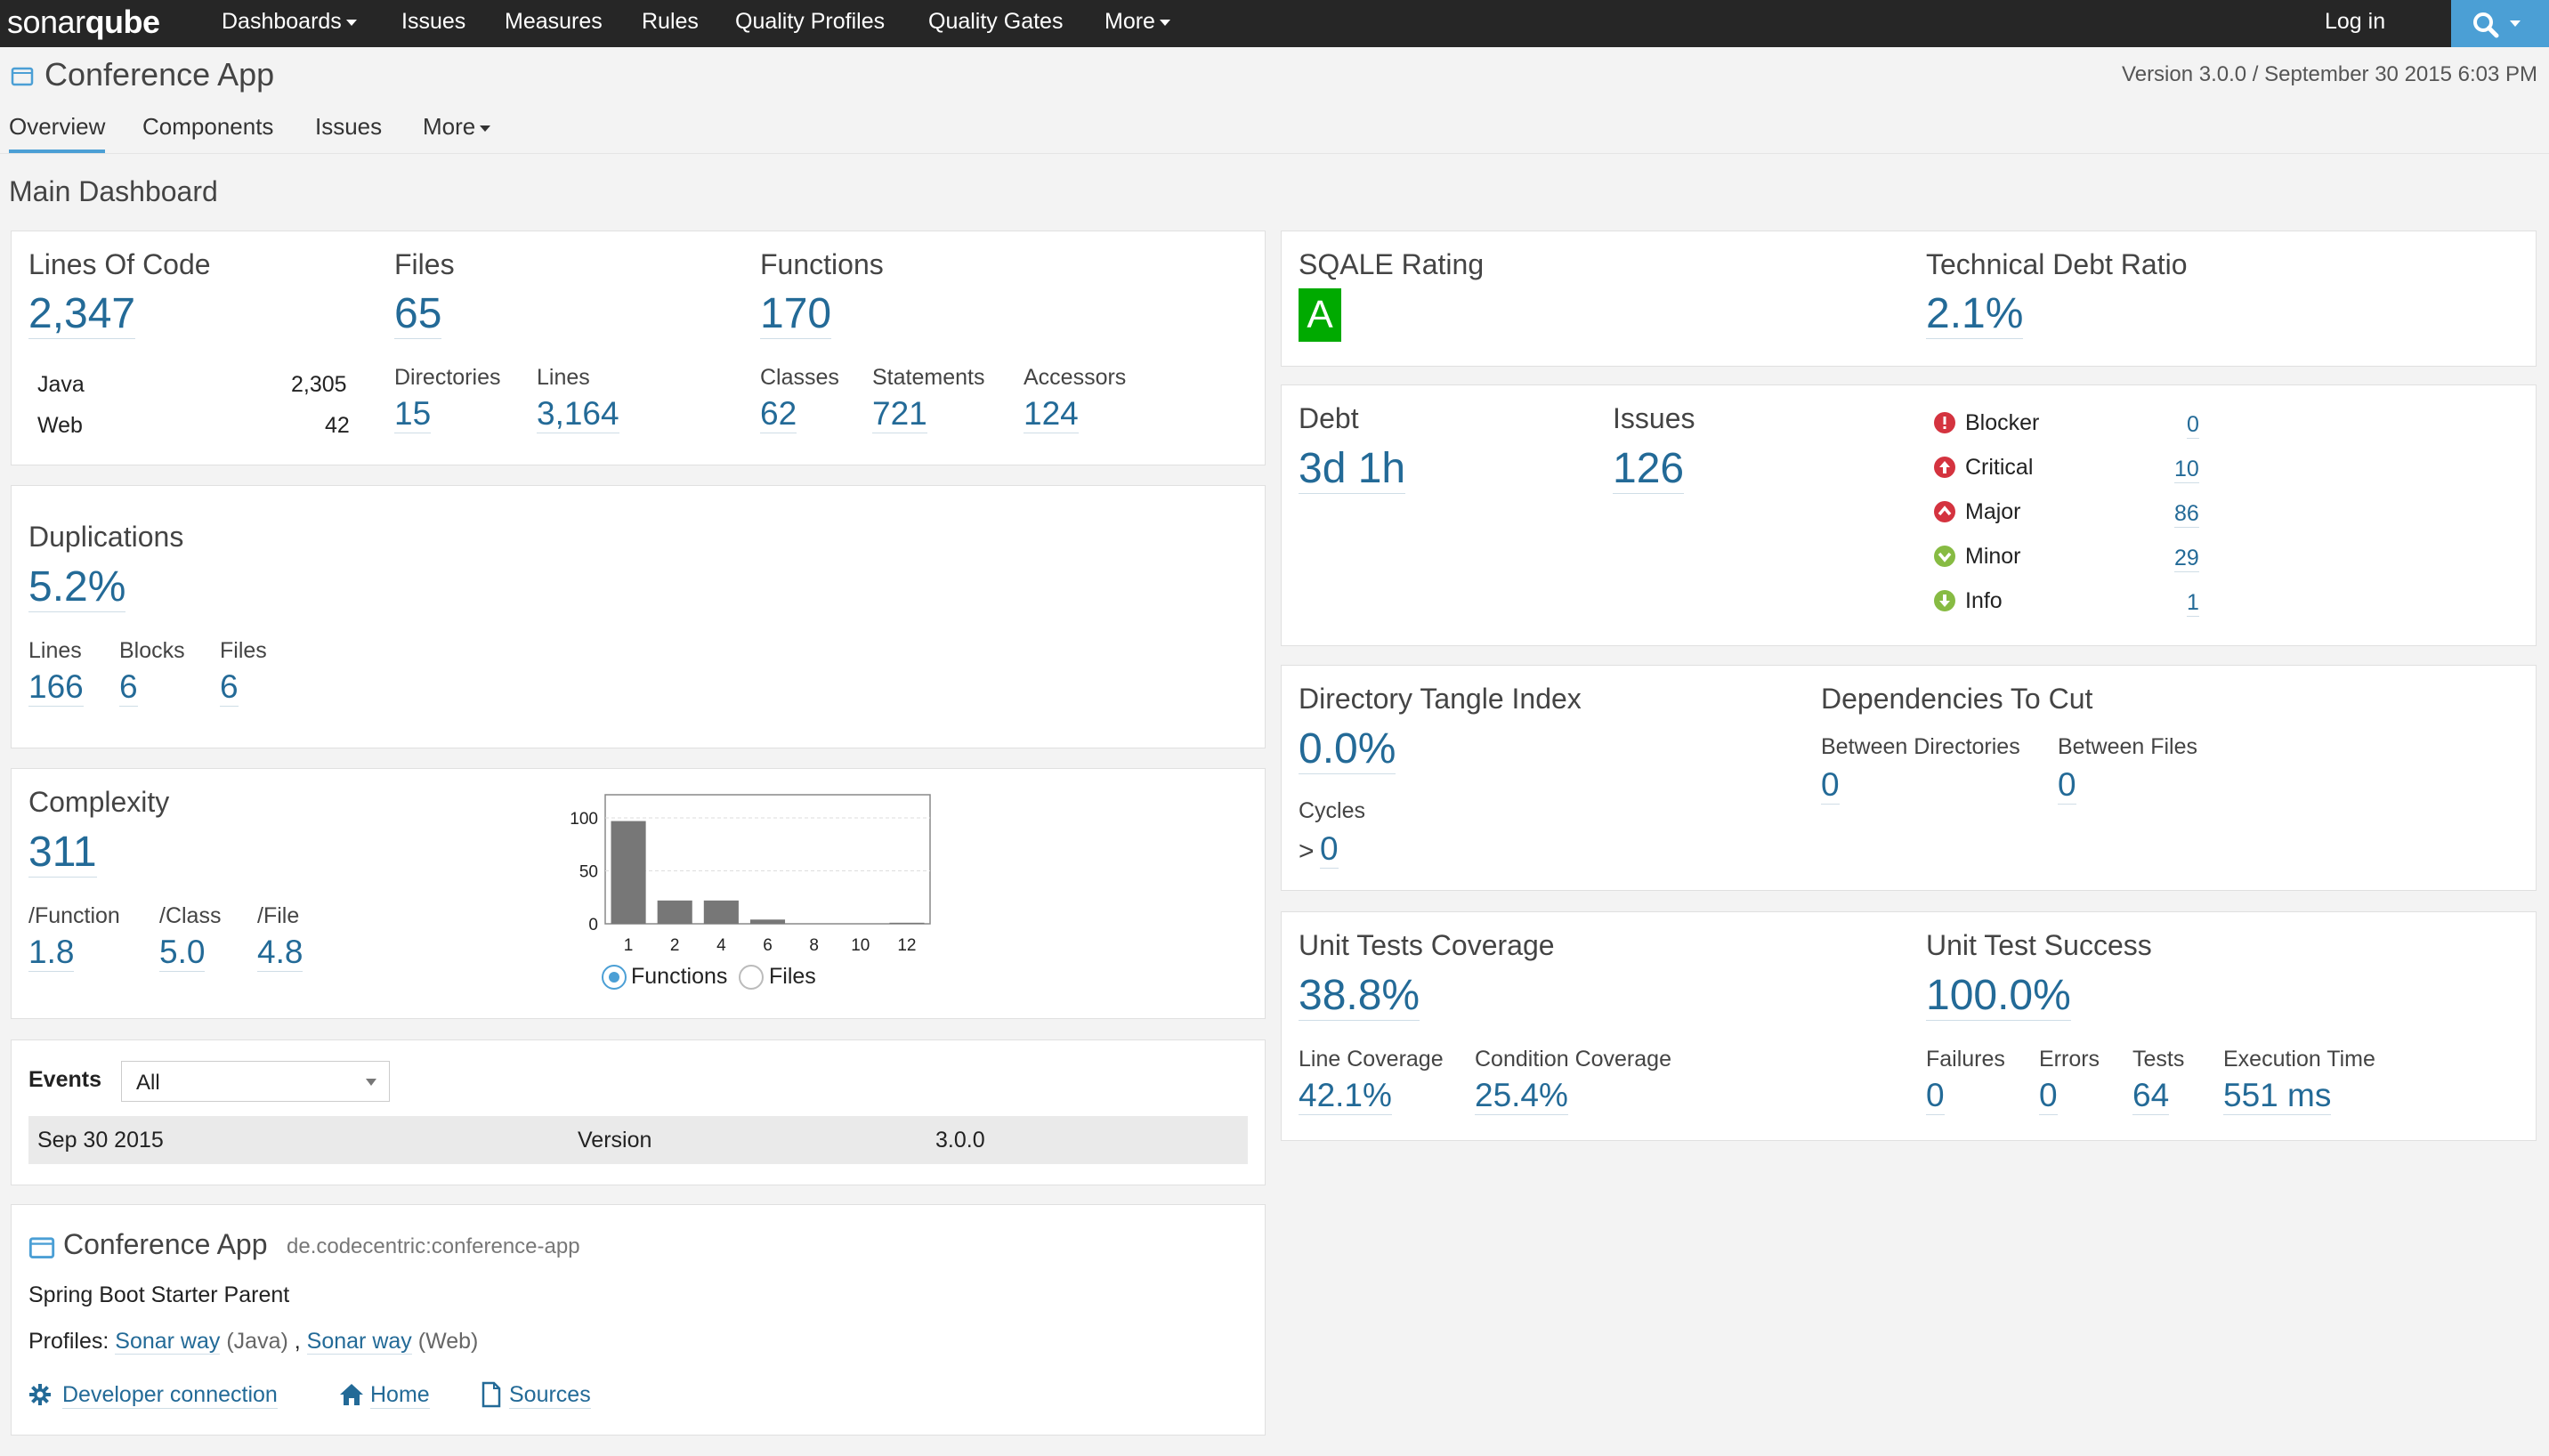 The width and height of the screenshot is (2549, 1456). What do you see at coordinates (1573, 1059) in the screenshot?
I see `condition-coverage-label: Condition Coverage` at bounding box center [1573, 1059].